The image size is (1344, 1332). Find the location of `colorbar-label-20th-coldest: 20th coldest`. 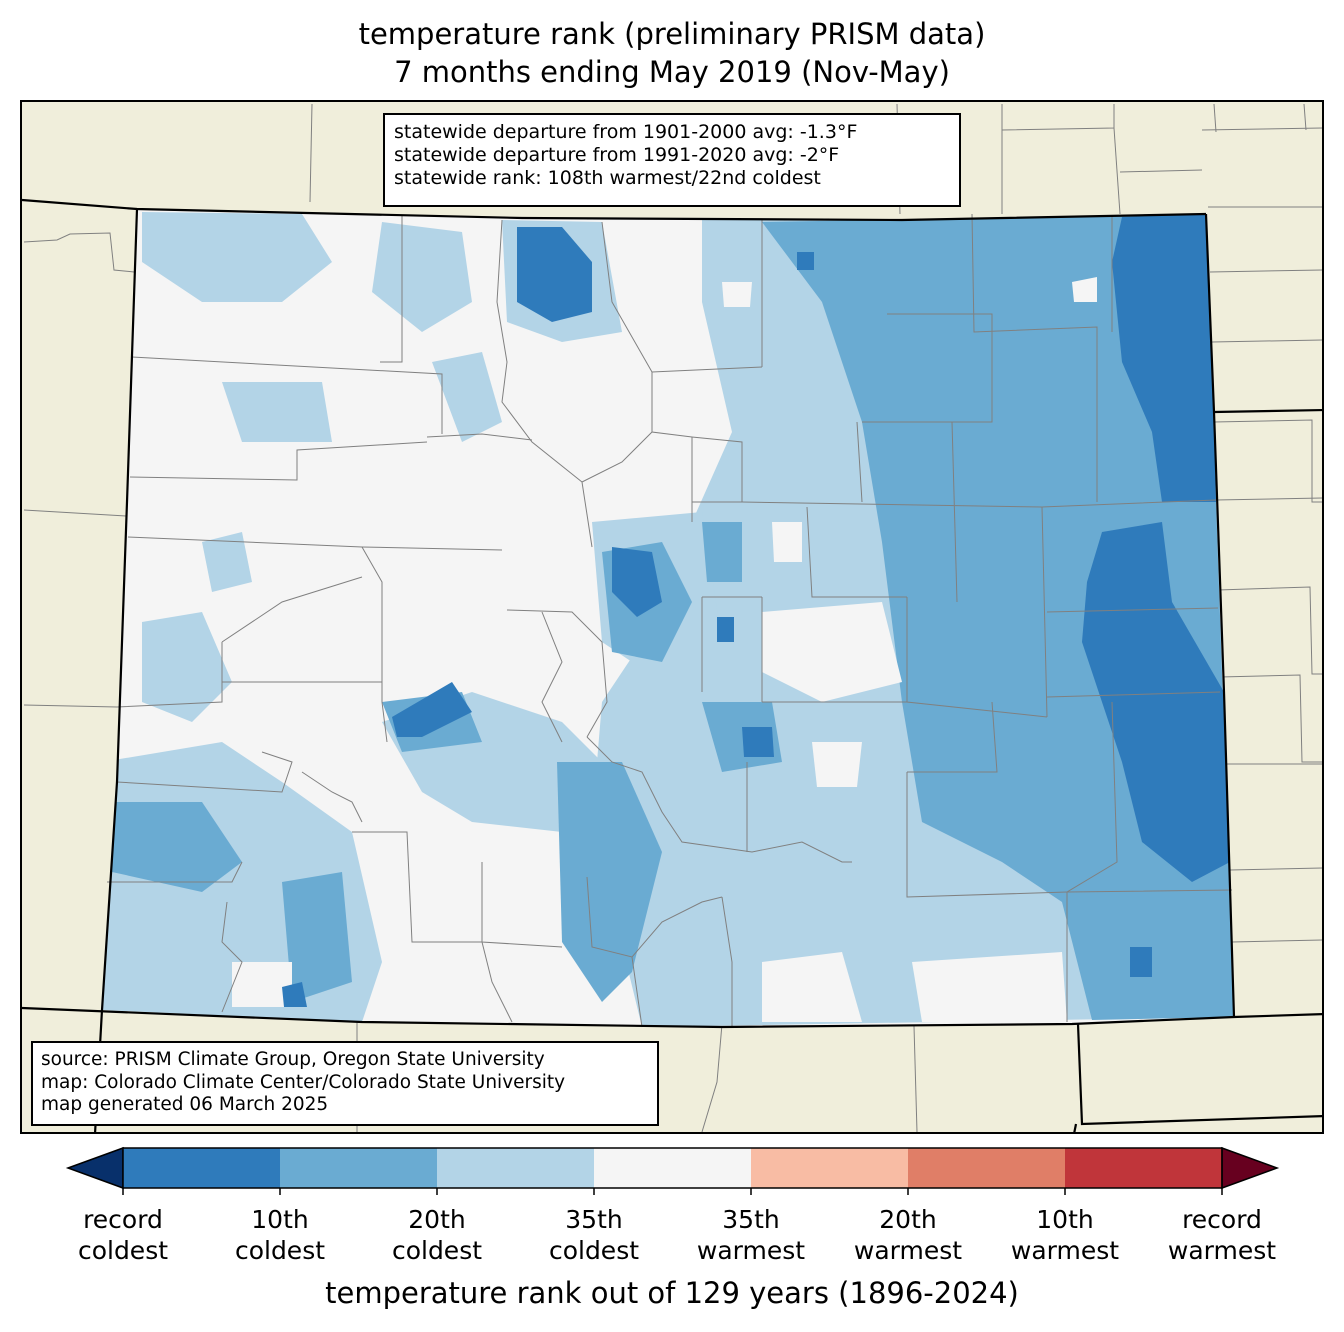

colorbar-label-20th-coldest: 20th coldest is located at coordinates (437, 1235).